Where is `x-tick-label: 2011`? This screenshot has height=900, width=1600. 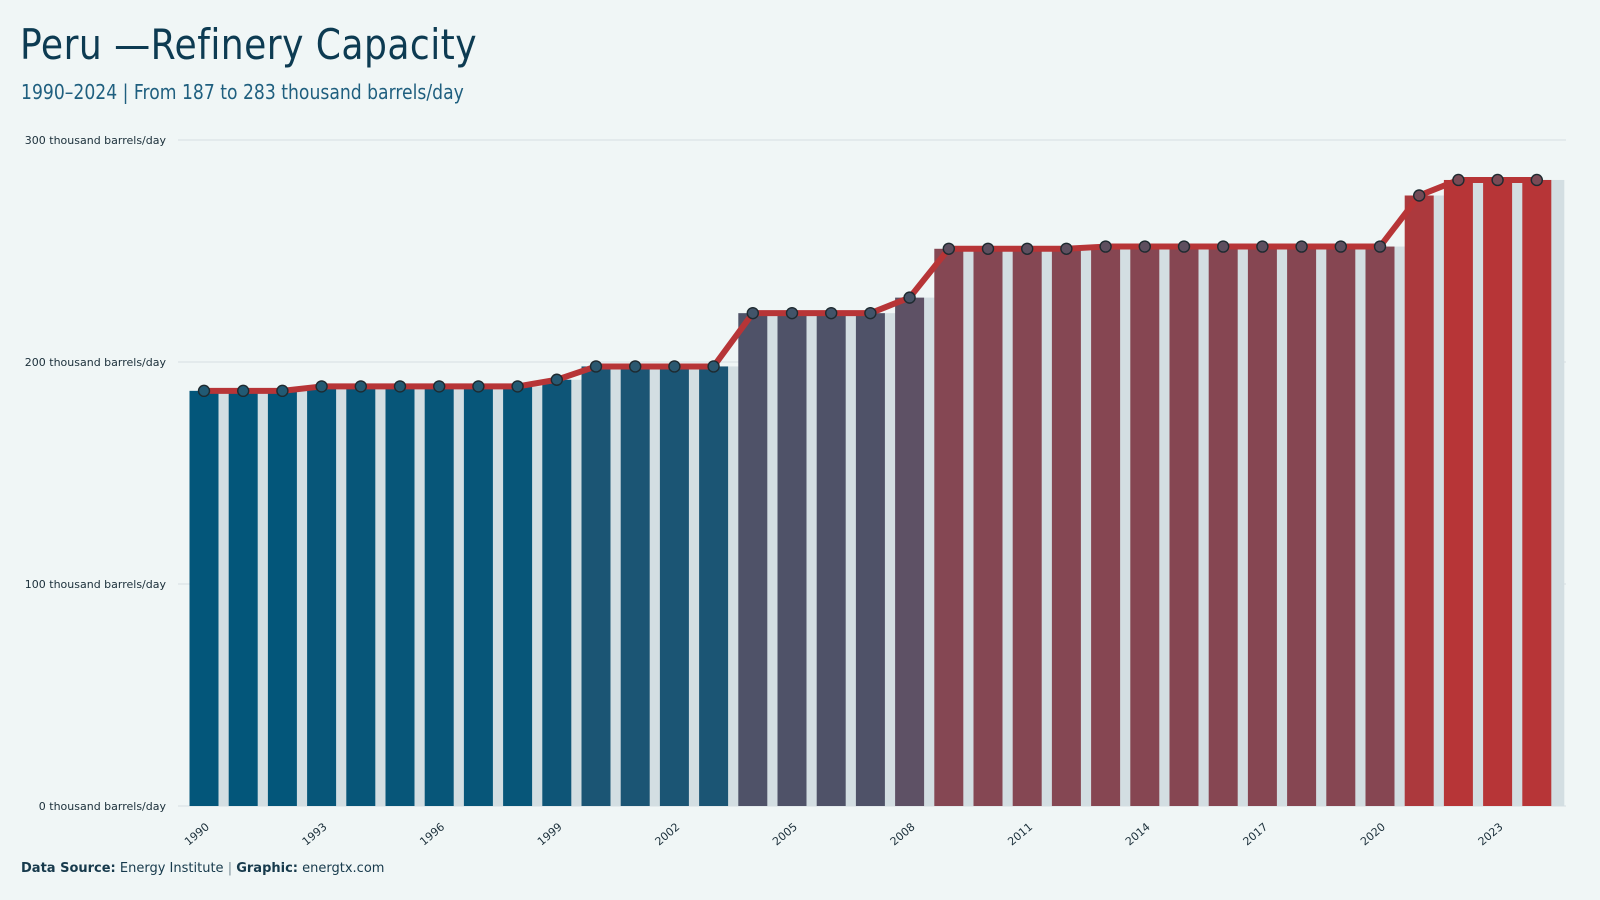 x-tick-label: 2011 is located at coordinates (1020, 834).